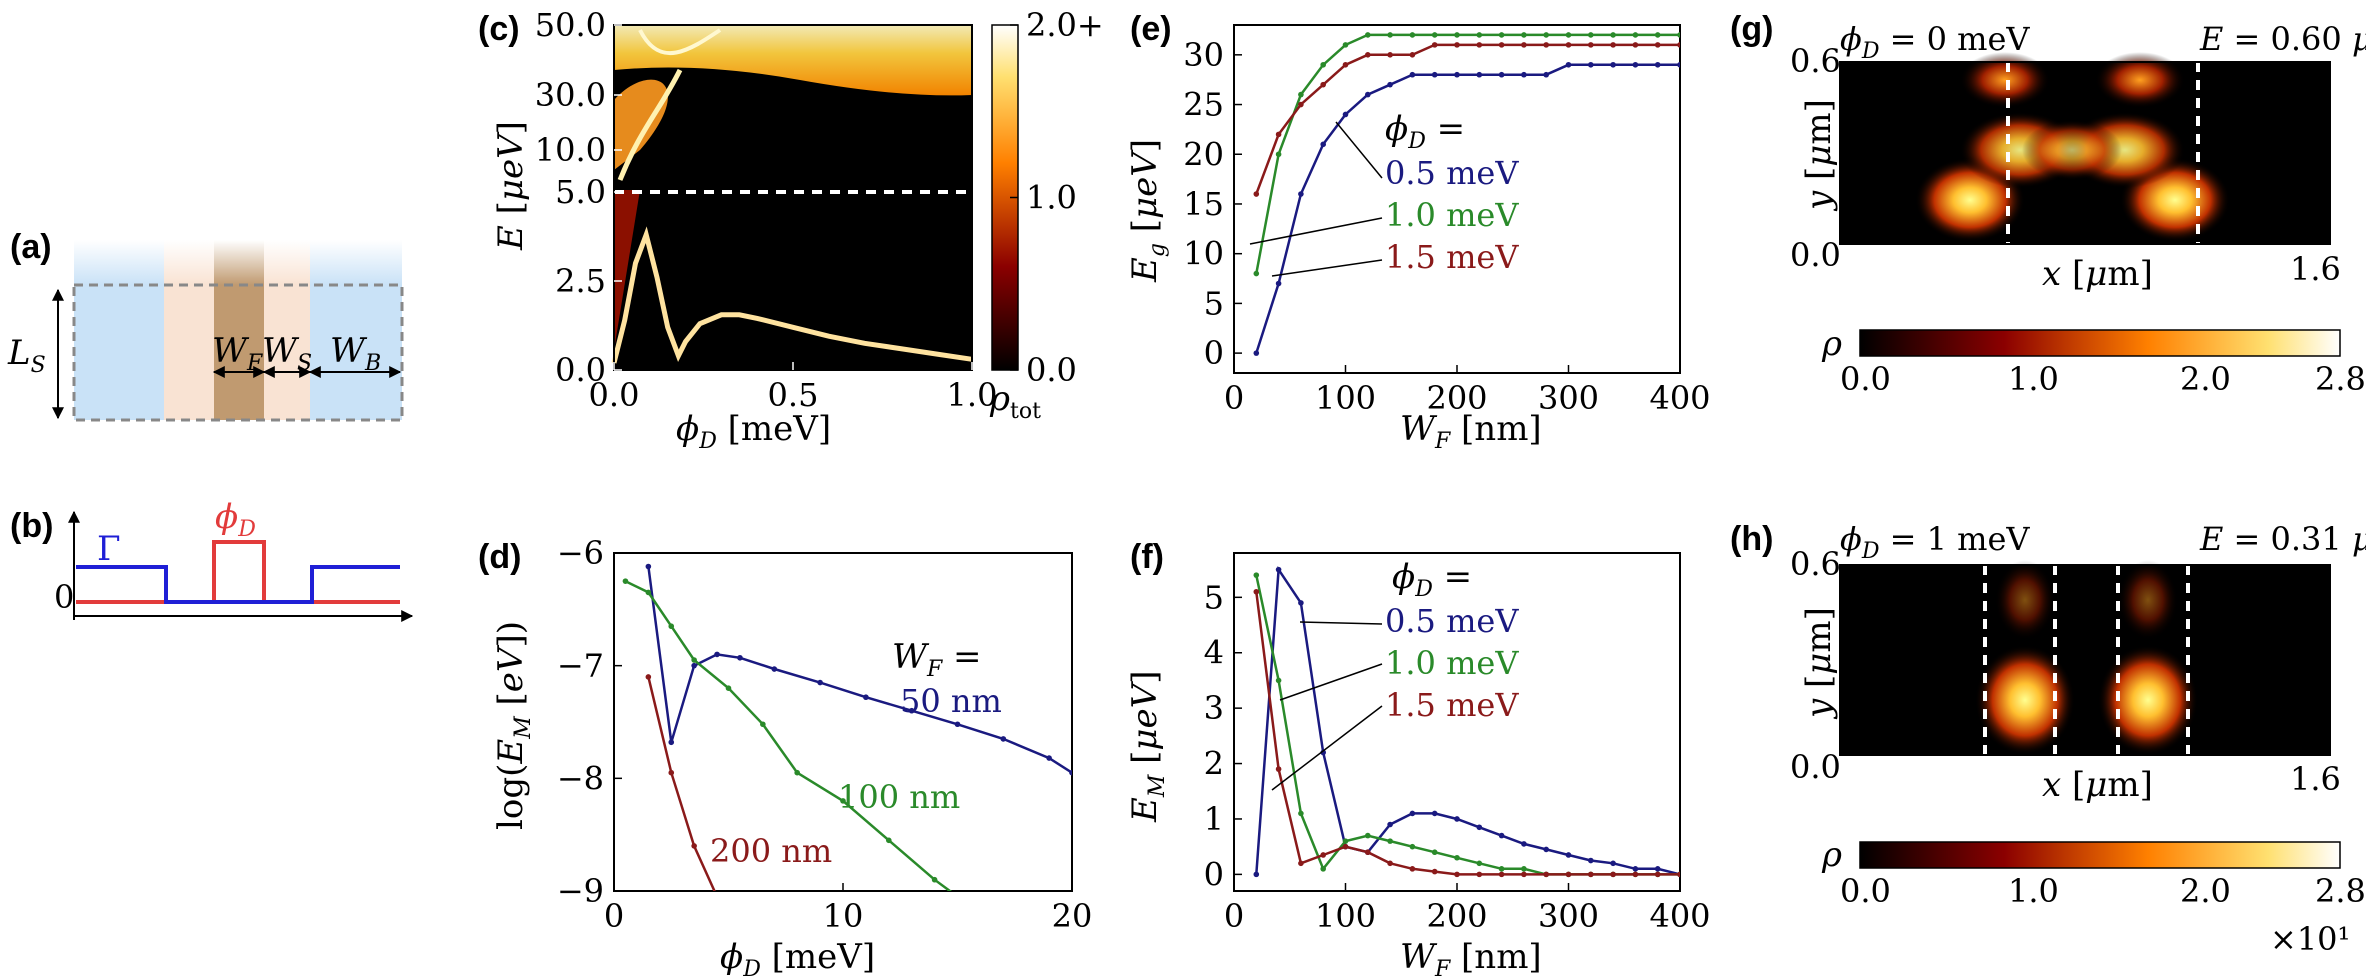 This screenshot has height=979, width=2366. I want to click on phi-profile-line, so click(238, 572).